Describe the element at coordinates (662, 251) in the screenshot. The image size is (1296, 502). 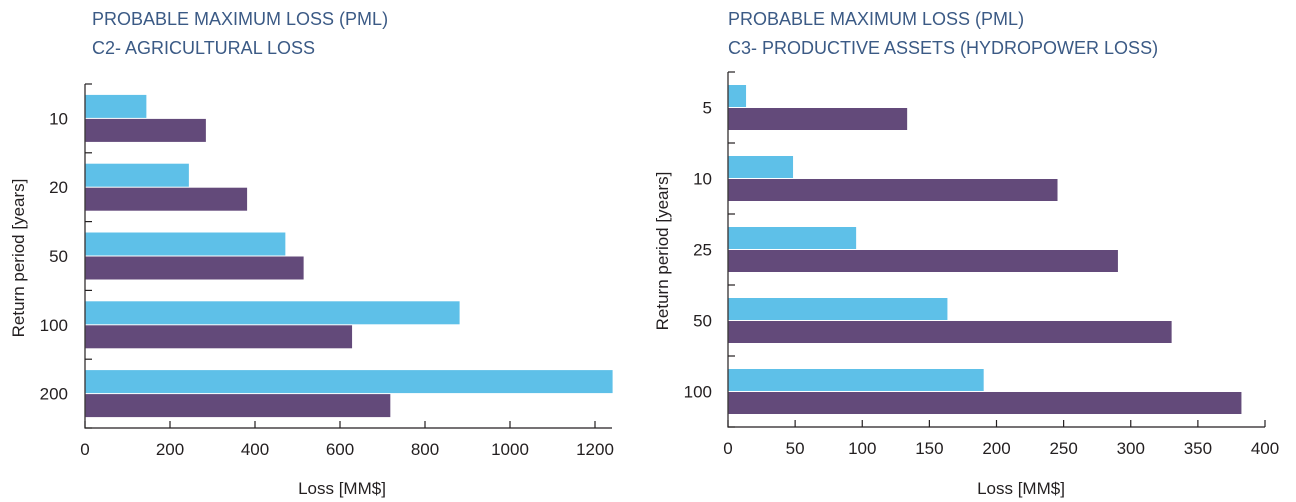
I see `chart-2-y-axis-label: Return period [years]` at that location.